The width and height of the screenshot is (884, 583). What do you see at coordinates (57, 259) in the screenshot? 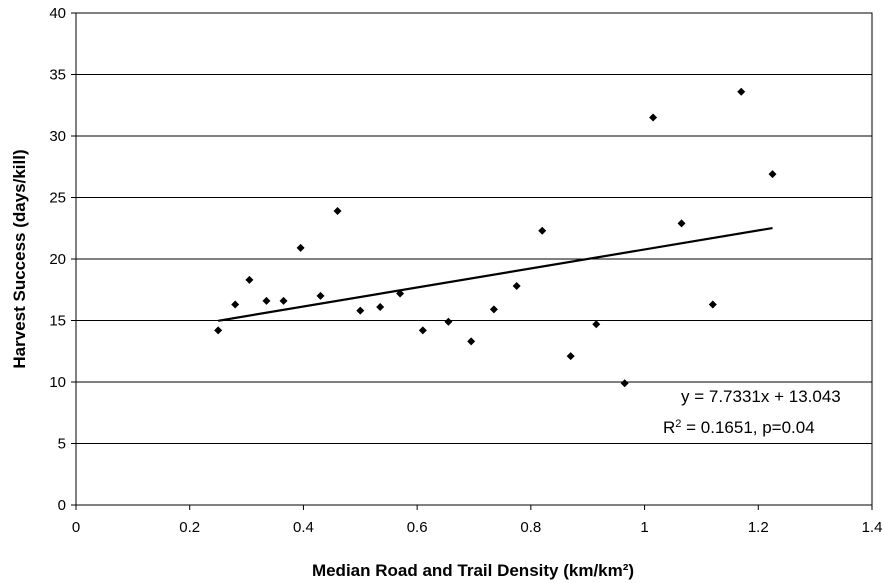
I see `y-tick-label: 20` at bounding box center [57, 259].